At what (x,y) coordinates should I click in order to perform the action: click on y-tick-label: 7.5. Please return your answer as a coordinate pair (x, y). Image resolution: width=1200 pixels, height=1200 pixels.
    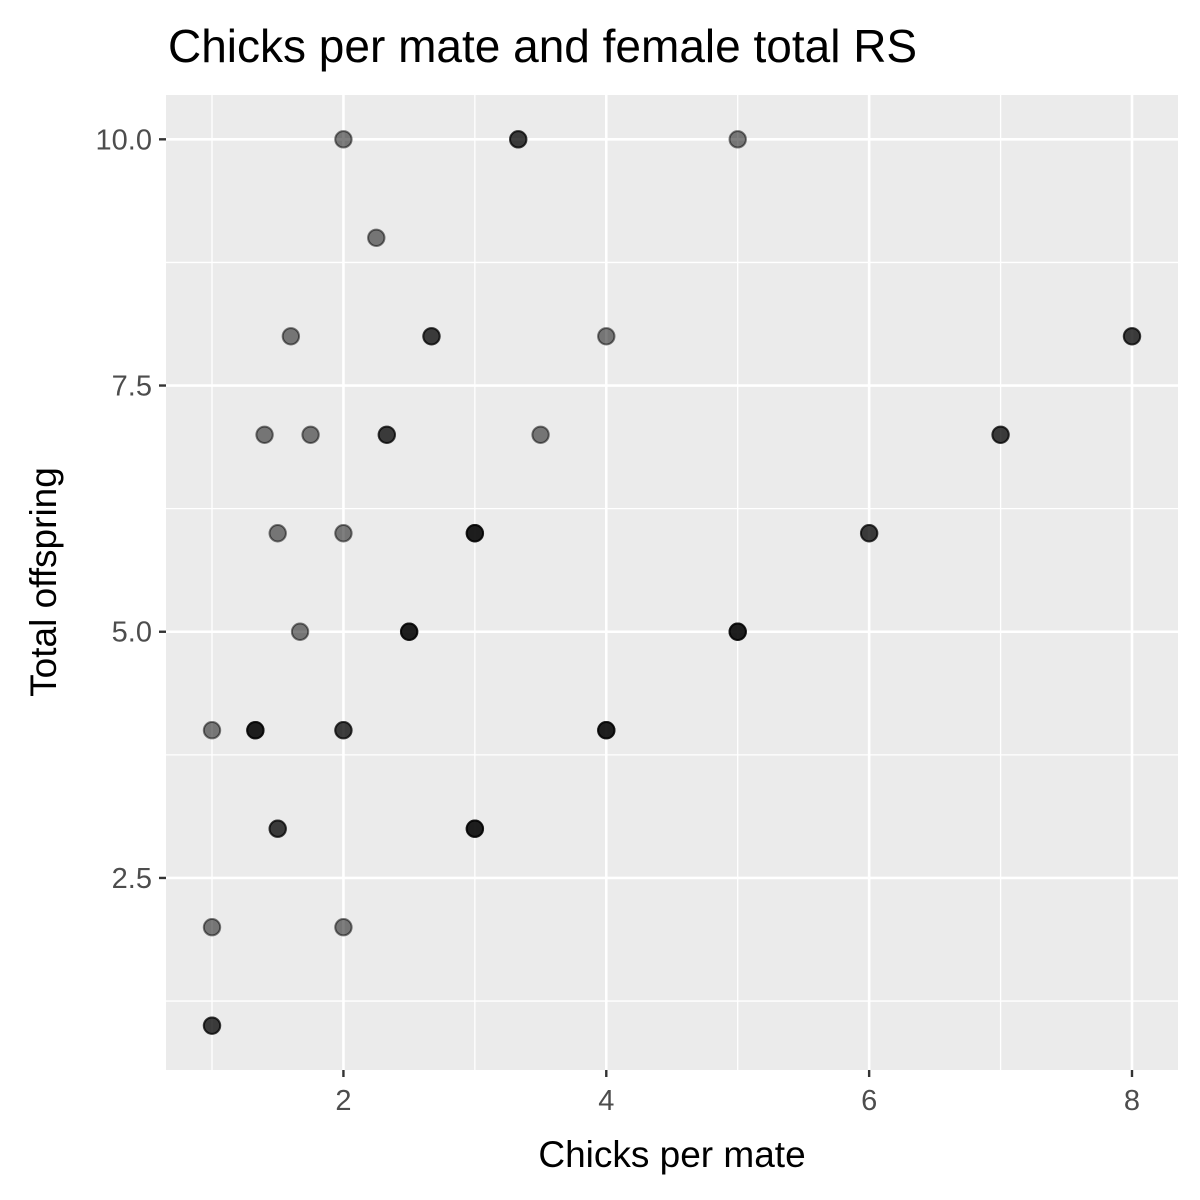
    Looking at the image, I should click on (132, 387).